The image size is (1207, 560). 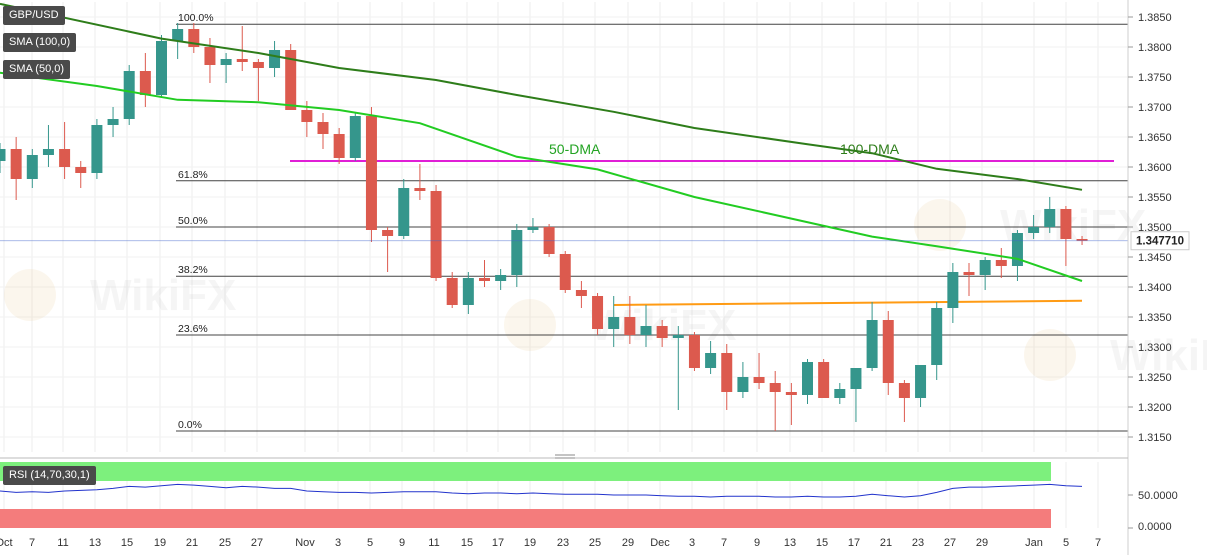 What do you see at coordinates (1155, 288) in the screenshot?
I see `price-tick-label: 1.3400` at bounding box center [1155, 288].